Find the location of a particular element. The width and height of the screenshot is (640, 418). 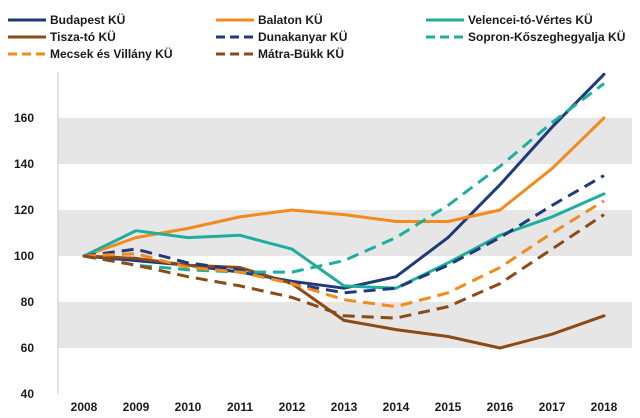

legend-label: Mecsek és Villány KÜ is located at coordinates (111, 53).